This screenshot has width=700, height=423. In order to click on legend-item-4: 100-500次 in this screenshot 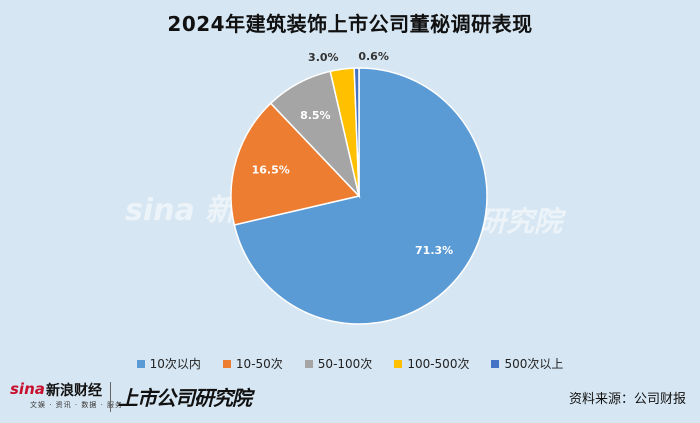, I will do `click(431, 363)`.